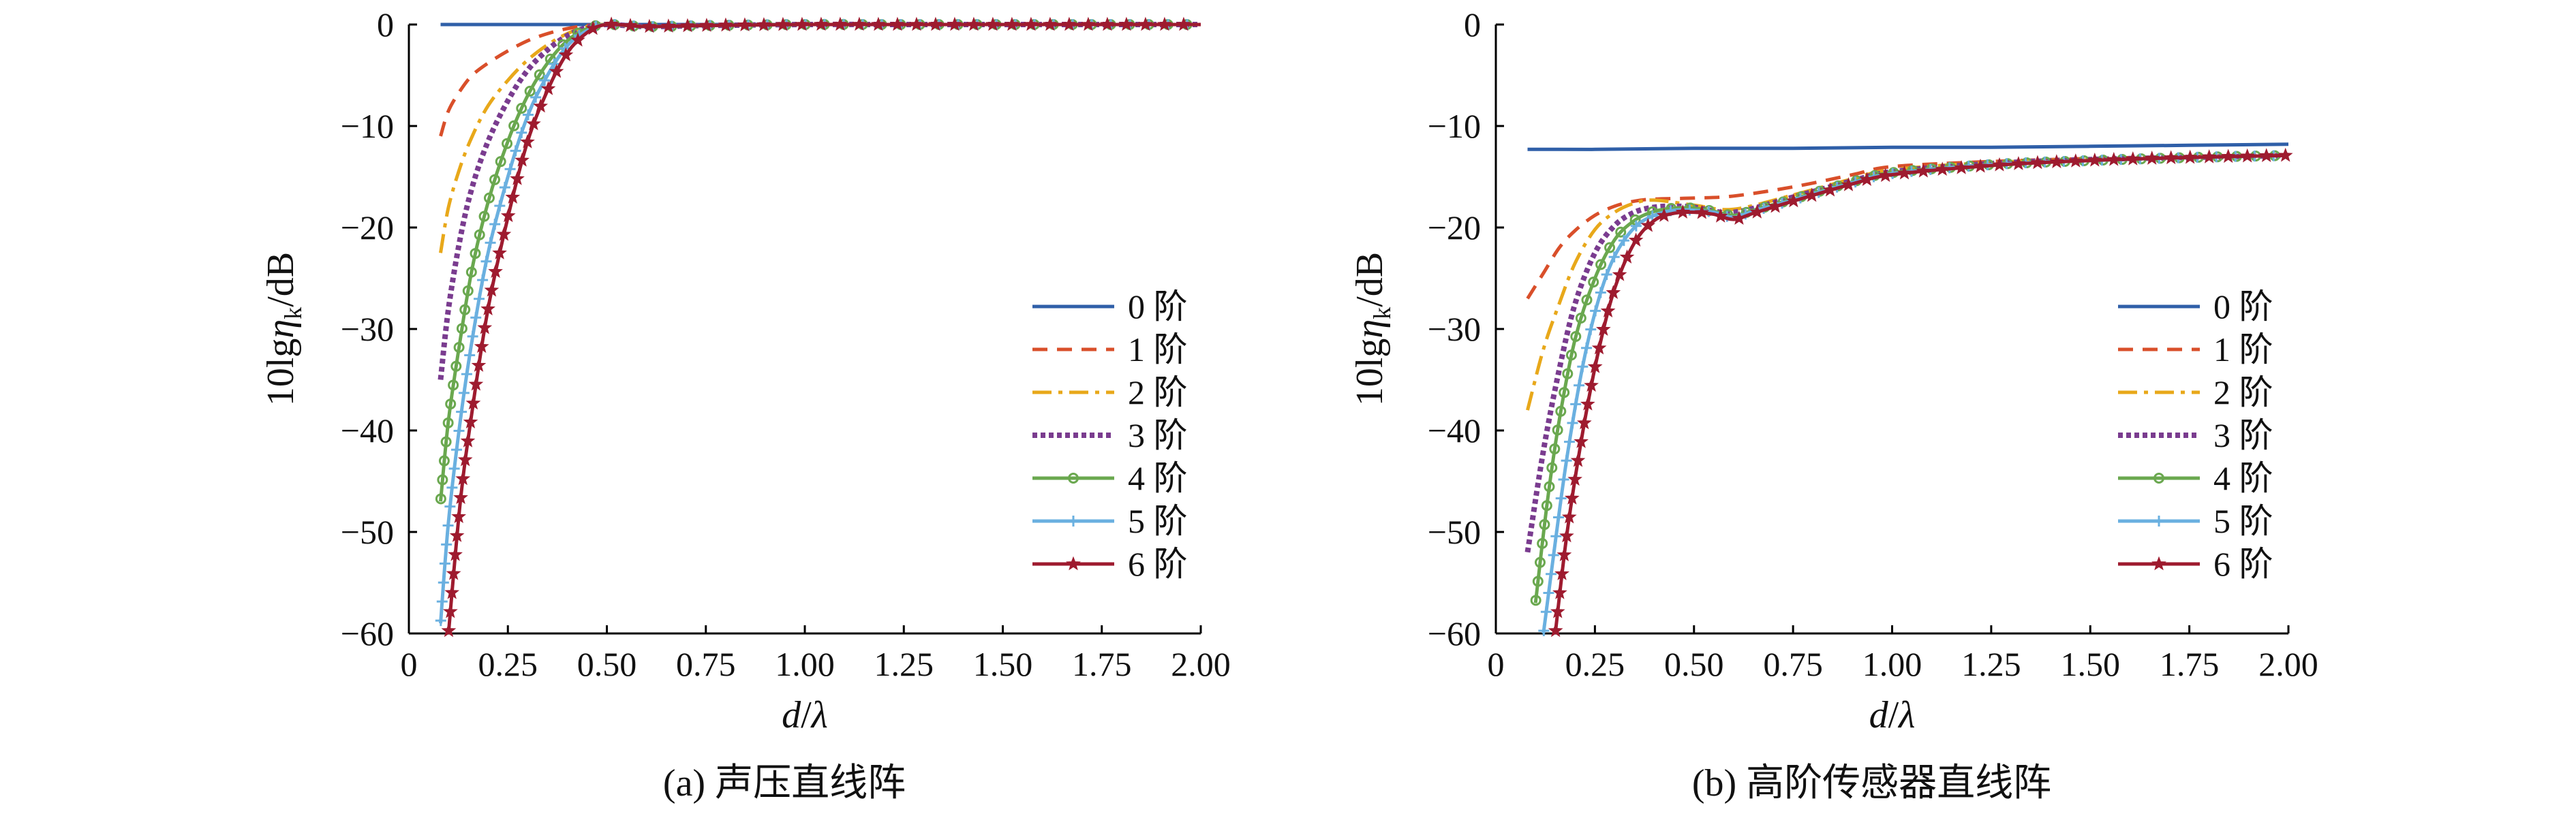  Describe the element at coordinates (1382, 313) in the screenshot. I see `y-axis-label-sub: k` at that location.